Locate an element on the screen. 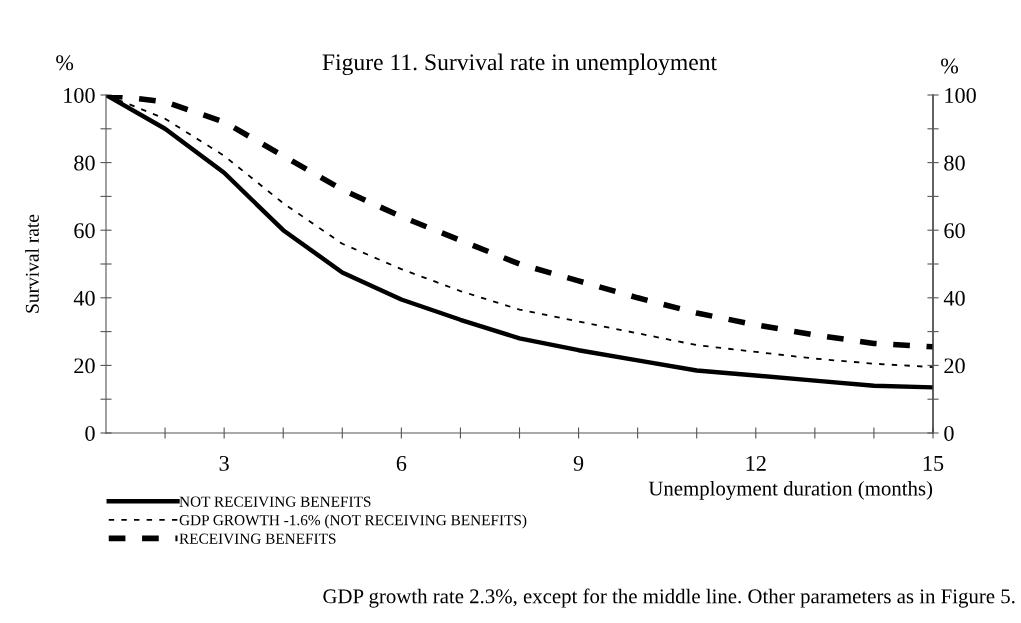 This screenshot has width=1021, height=623. y2-tick-label: 40 is located at coordinates (954, 298).